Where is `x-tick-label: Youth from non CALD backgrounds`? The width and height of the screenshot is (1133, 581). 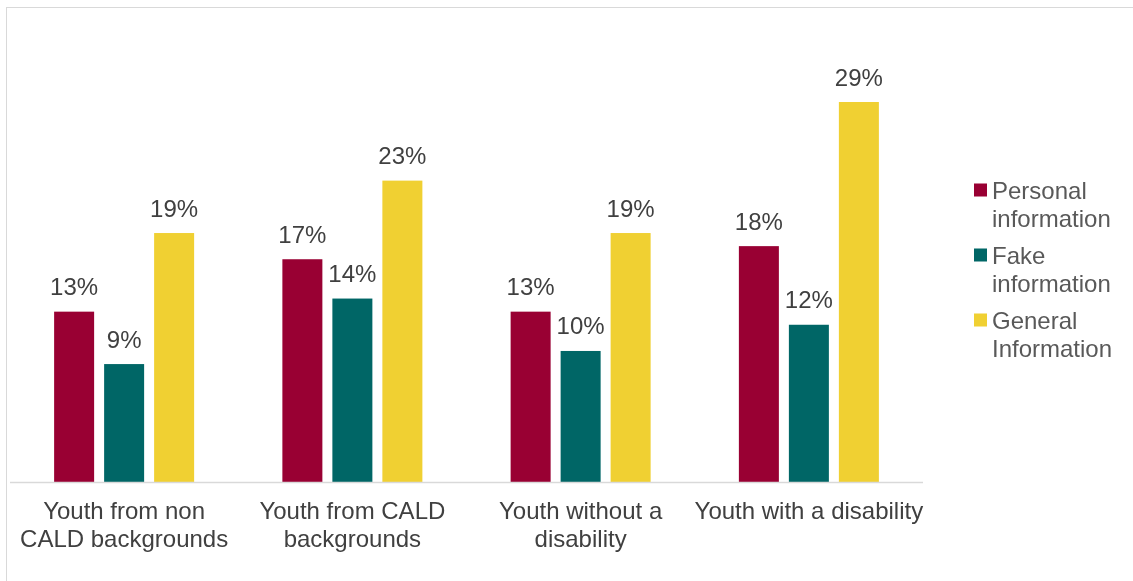 x-tick-label: Youth from non CALD backgrounds is located at coordinates (124, 524).